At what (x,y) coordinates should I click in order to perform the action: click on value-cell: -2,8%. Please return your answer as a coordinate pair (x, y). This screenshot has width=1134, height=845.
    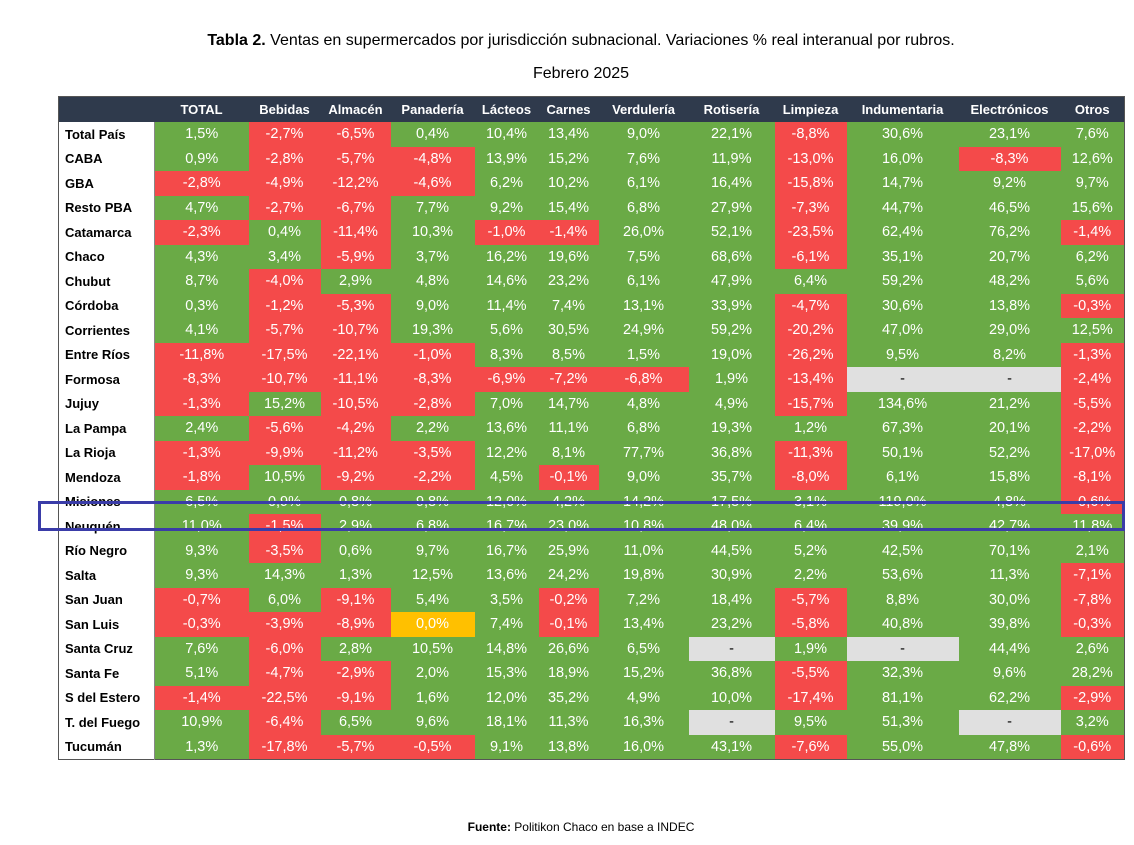
    Looking at the image, I should click on (201, 183).